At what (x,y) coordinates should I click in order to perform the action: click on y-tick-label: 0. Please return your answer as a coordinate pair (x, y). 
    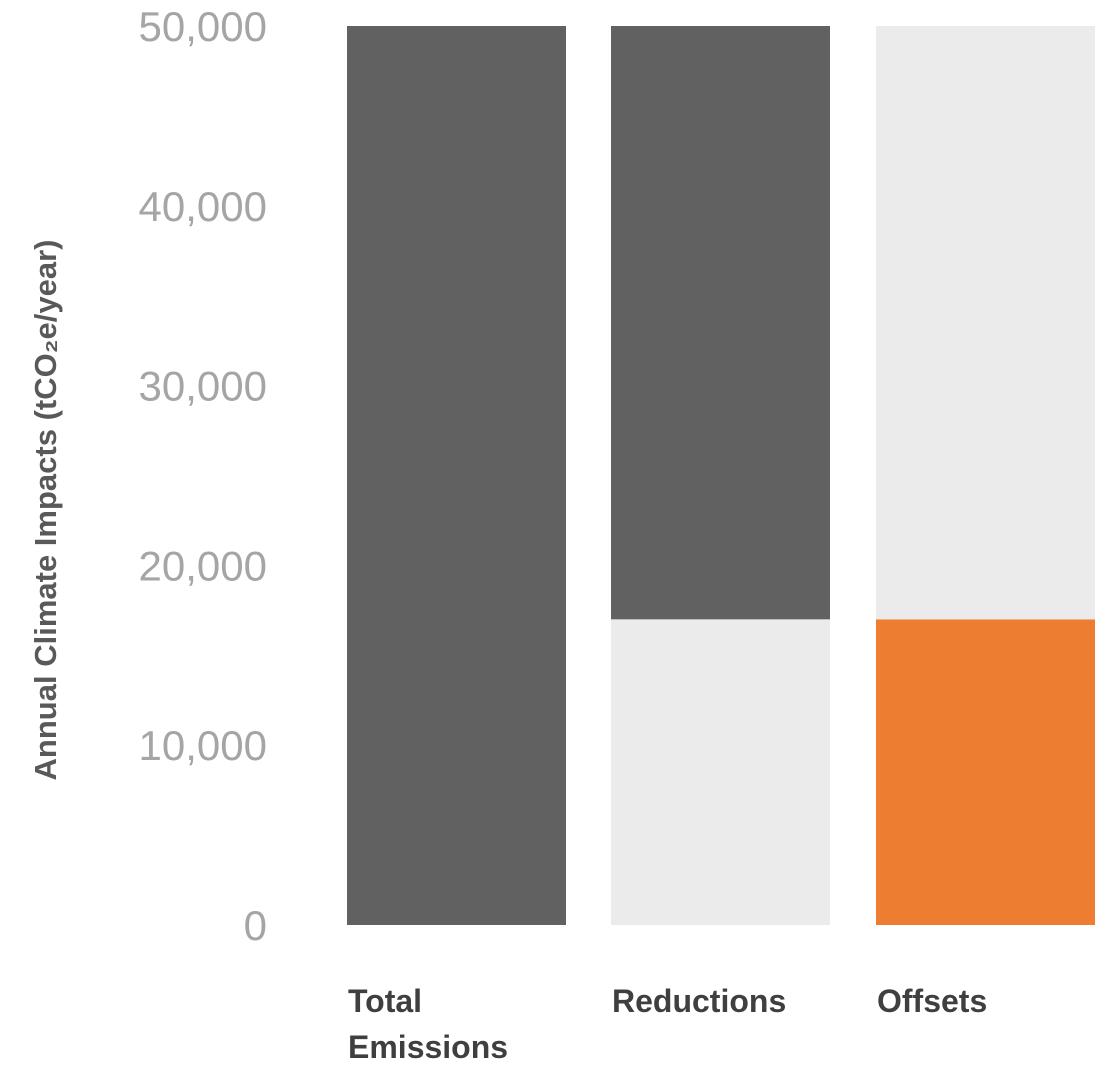
    Looking at the image, I should click on (255, 925).